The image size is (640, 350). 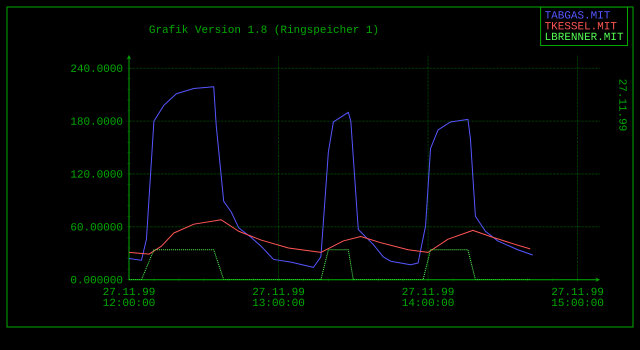 I want to click on line-series, so click(x=330, y=237).